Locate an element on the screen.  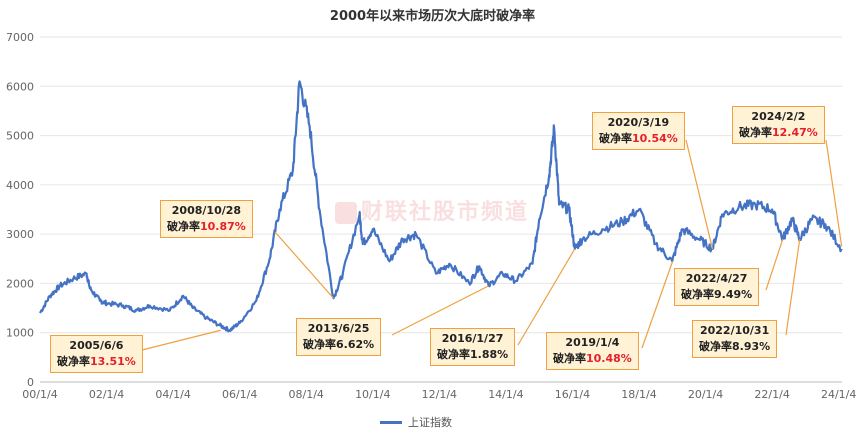
watermark-logo-icon is located at coordinates (346, 213).